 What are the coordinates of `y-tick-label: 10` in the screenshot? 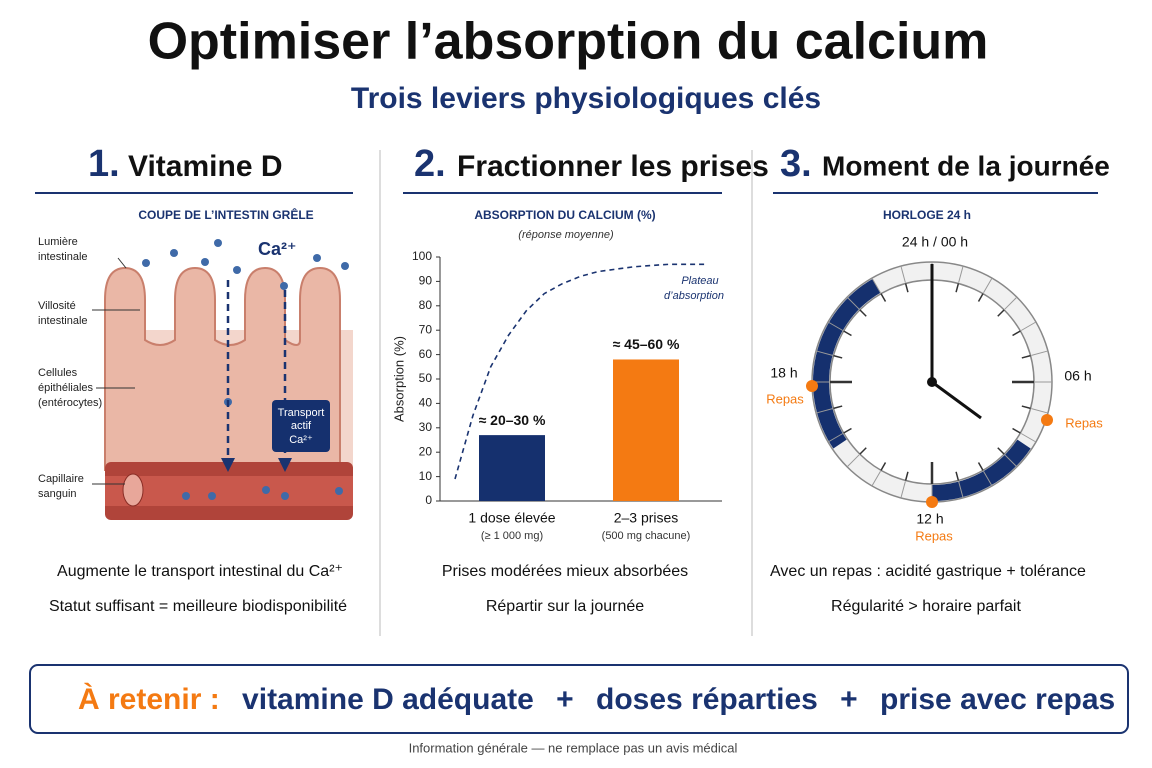 It's located at (426, 476).